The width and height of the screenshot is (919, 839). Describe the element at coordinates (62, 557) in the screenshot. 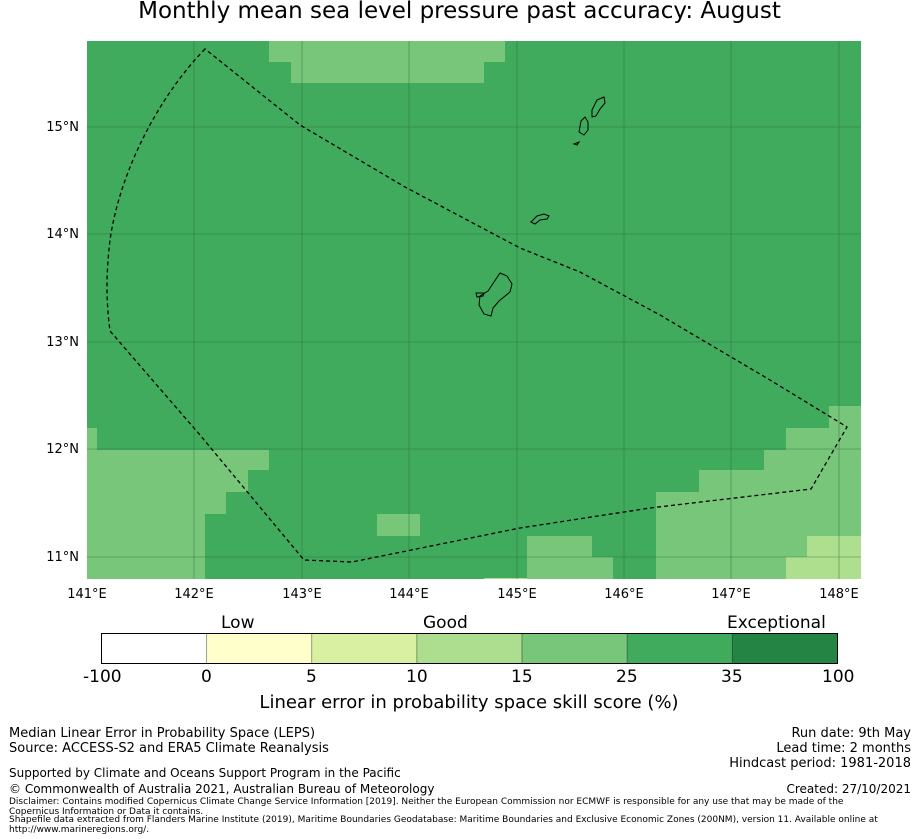

I see `lat-label: 11°N` at that location.